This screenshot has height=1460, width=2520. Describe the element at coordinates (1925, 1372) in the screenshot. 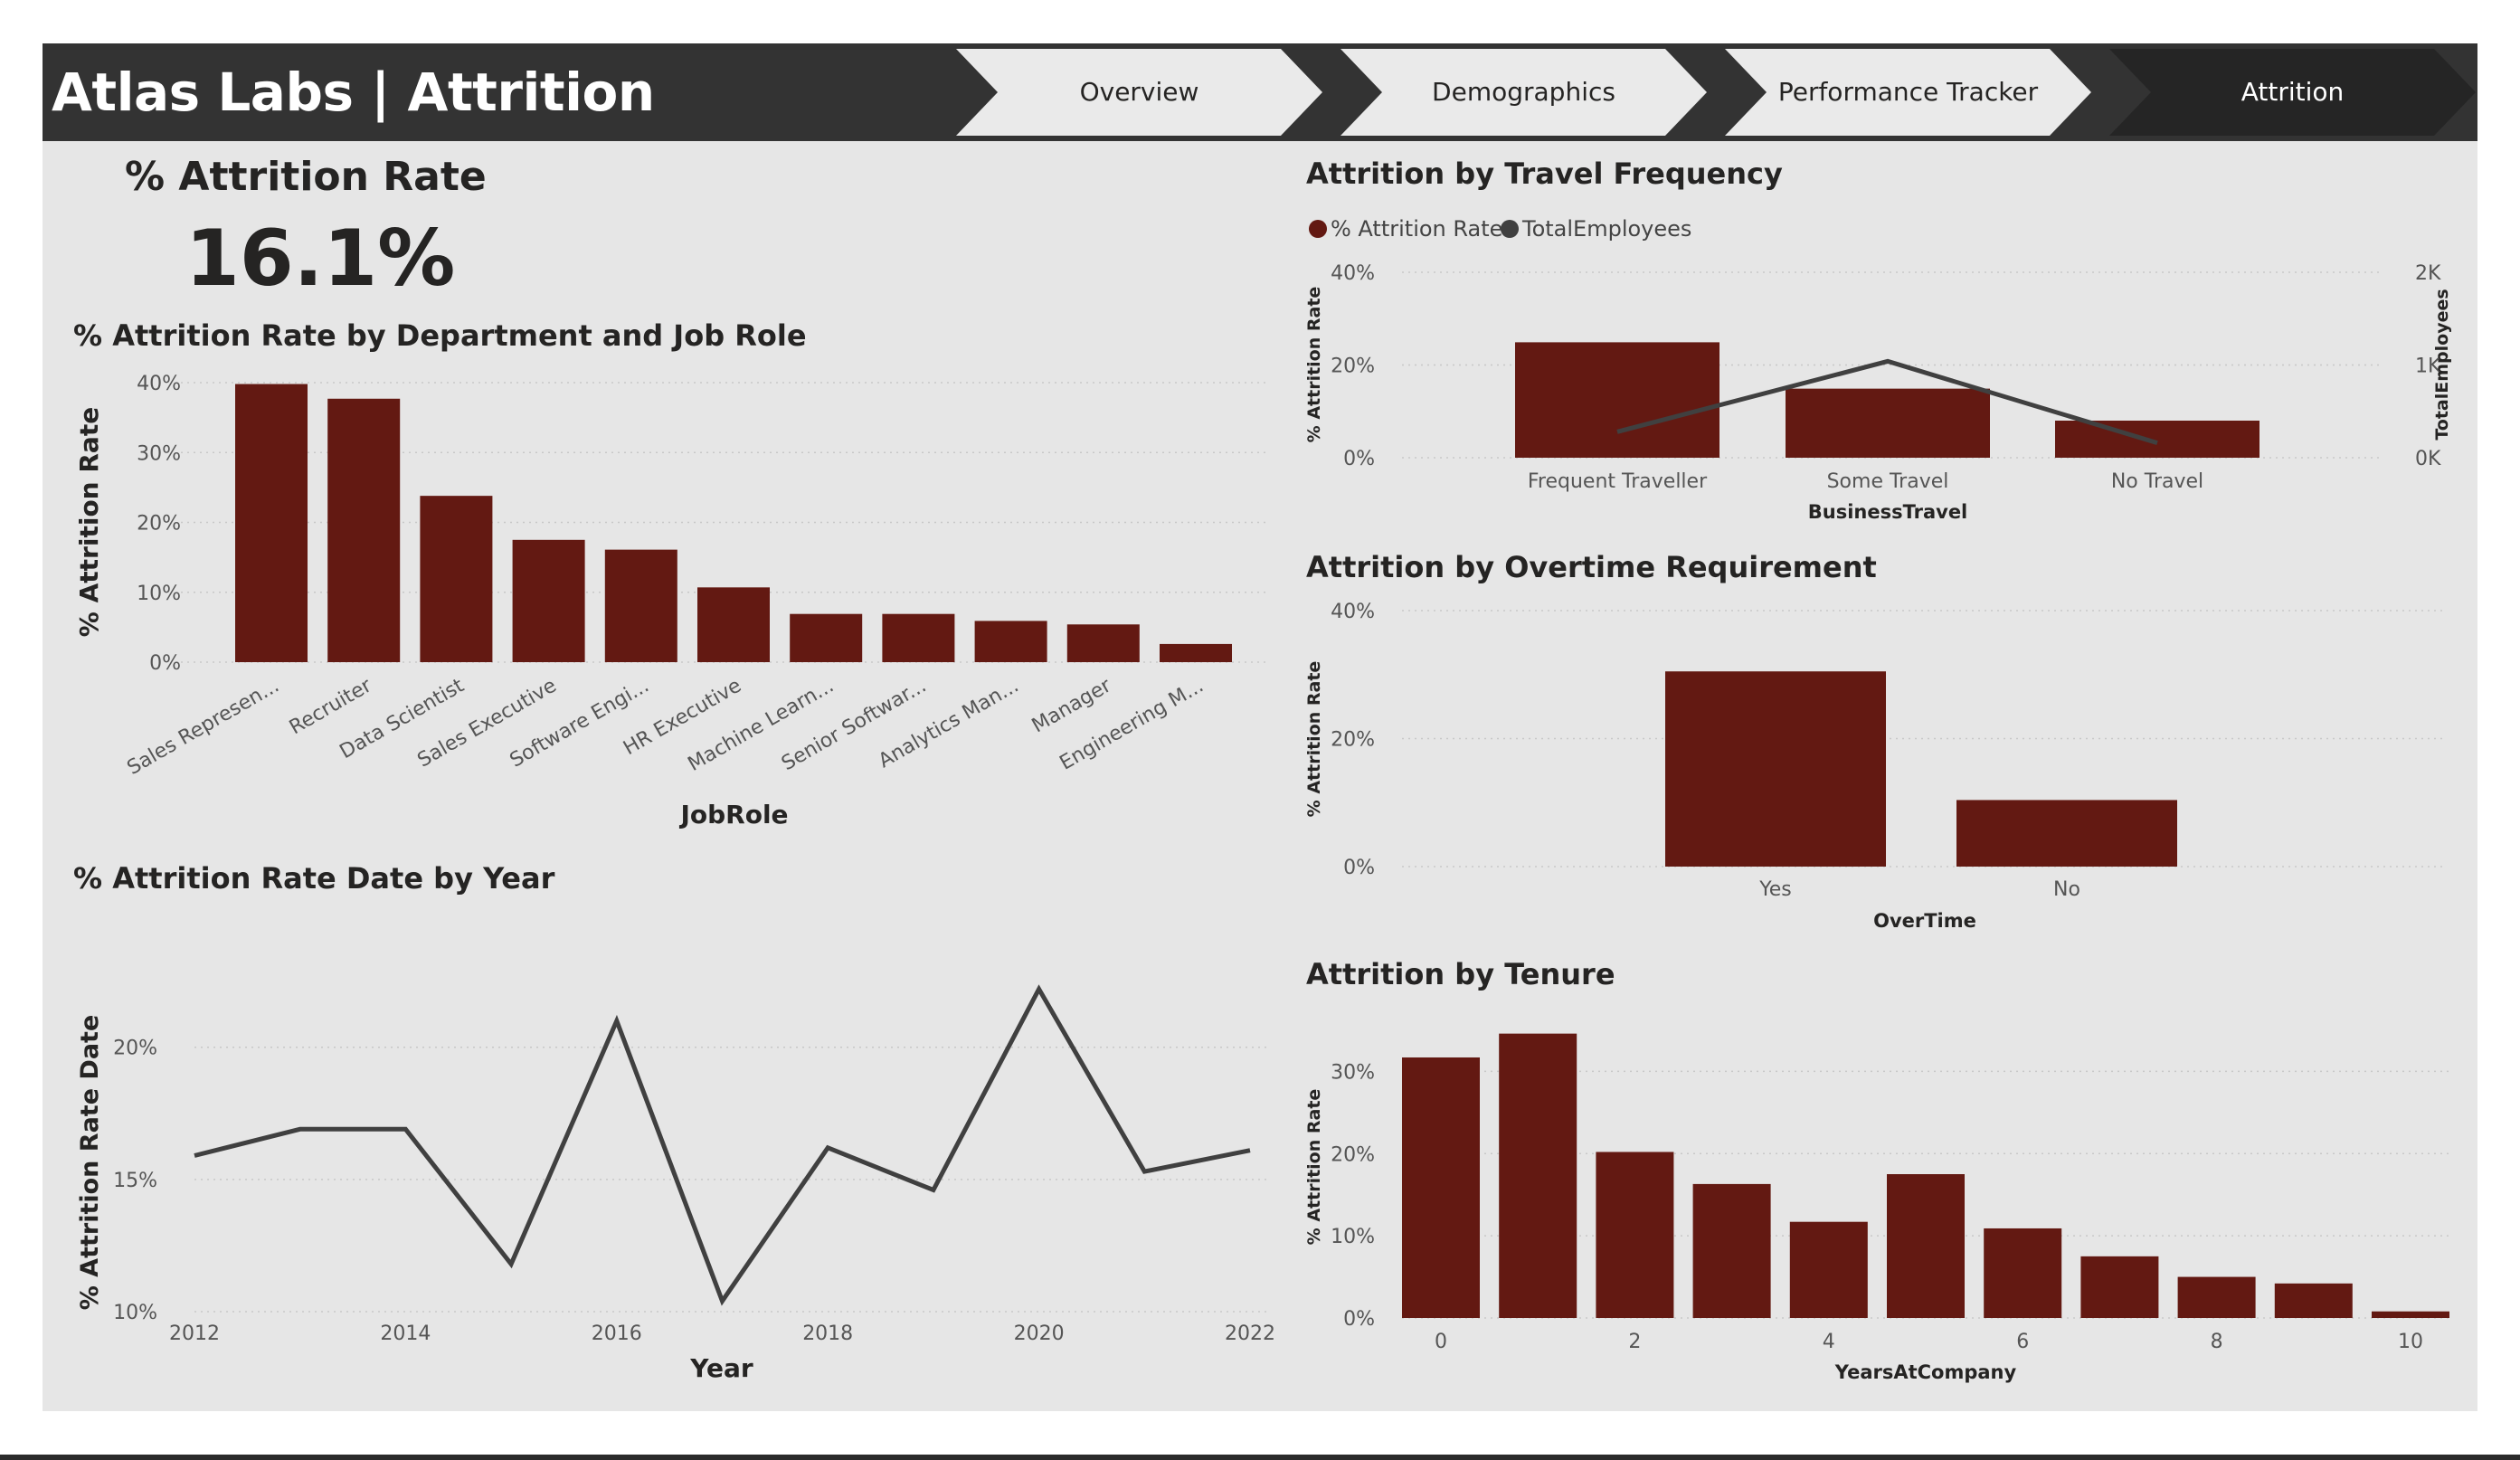

I see `x-axis-title: YearsAtCompany` at that location.